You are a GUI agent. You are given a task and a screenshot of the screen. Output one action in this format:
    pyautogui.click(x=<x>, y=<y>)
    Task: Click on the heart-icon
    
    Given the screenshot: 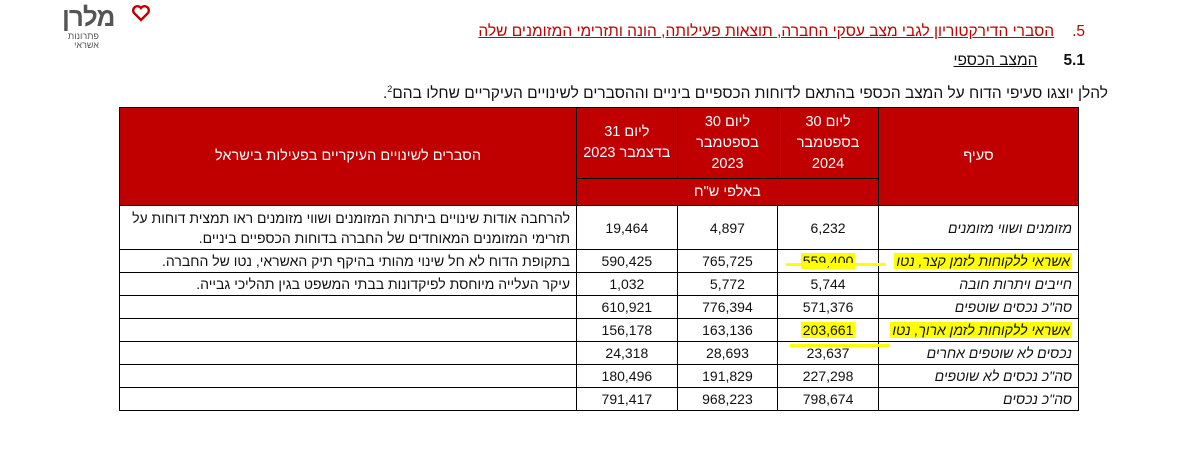 What is the action you would take?
    pyautogui.click(x=141, y=13)
    